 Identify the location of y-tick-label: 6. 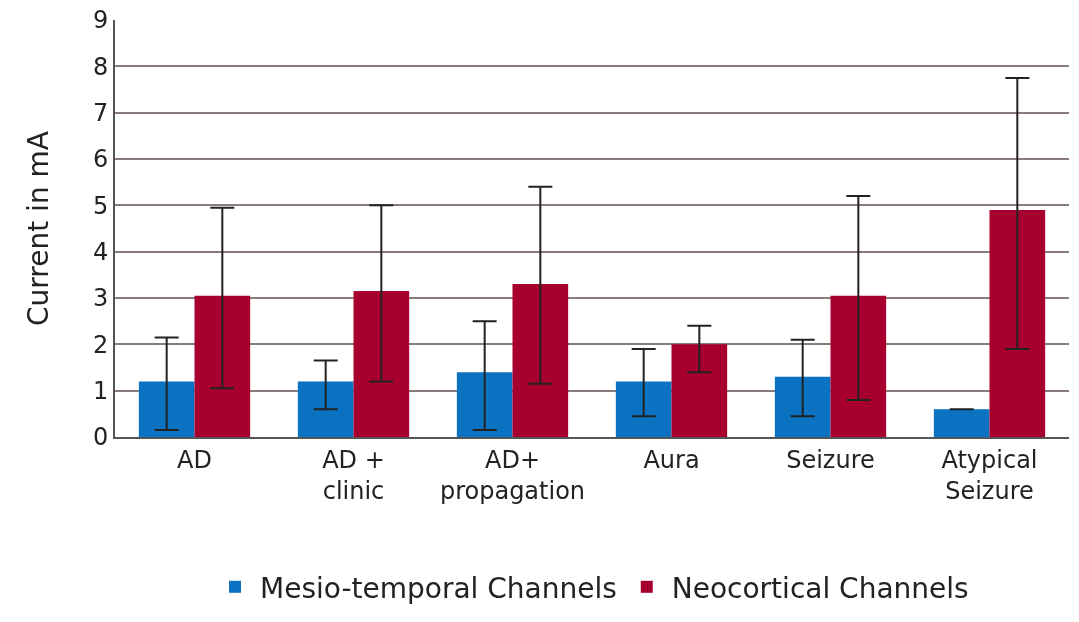
(100, 159).